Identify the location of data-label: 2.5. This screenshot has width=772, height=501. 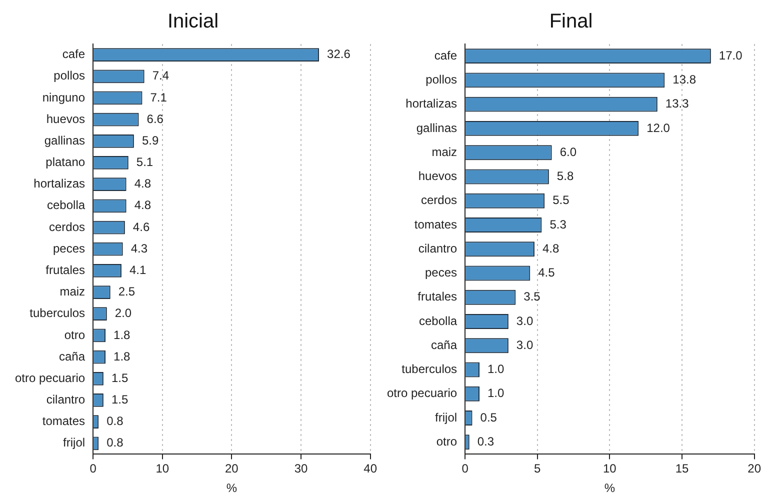
(127, 291).